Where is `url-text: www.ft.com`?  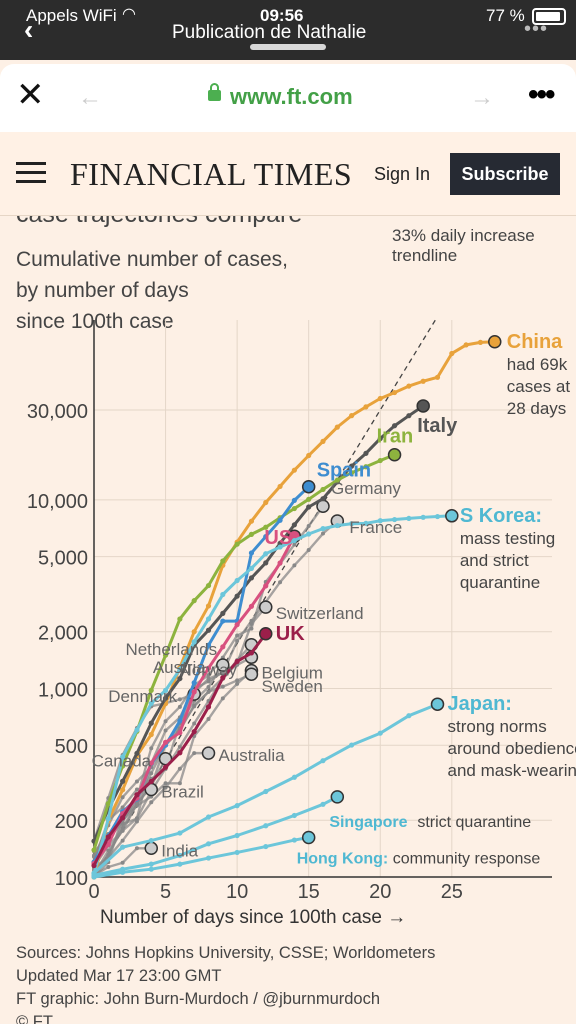 url-text: www.ft.com is located at coordinates (291, 96).